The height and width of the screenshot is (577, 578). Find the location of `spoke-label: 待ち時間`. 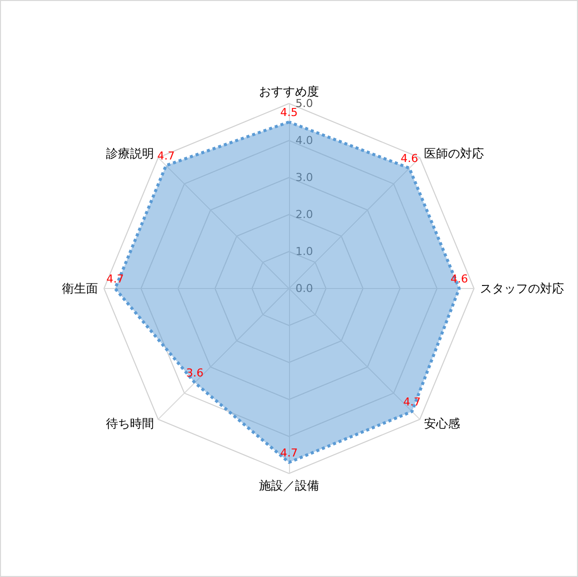

spoke-label: 待ち時間 is located at coordinates (130, 423).